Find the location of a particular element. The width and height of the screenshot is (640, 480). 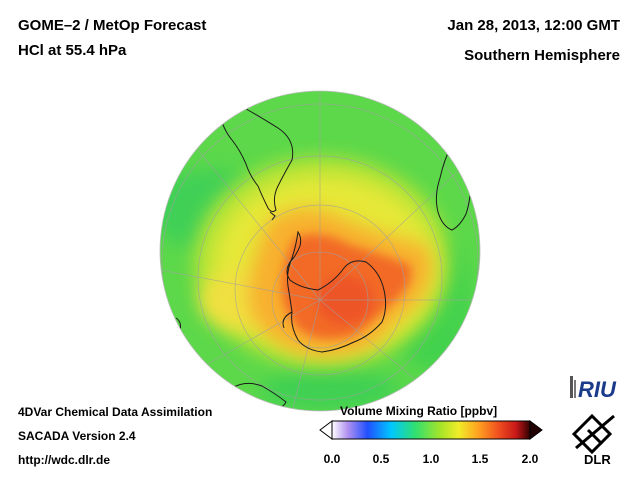

colorbar-tick-2: 1.0 is located at coordinates (431, 459).